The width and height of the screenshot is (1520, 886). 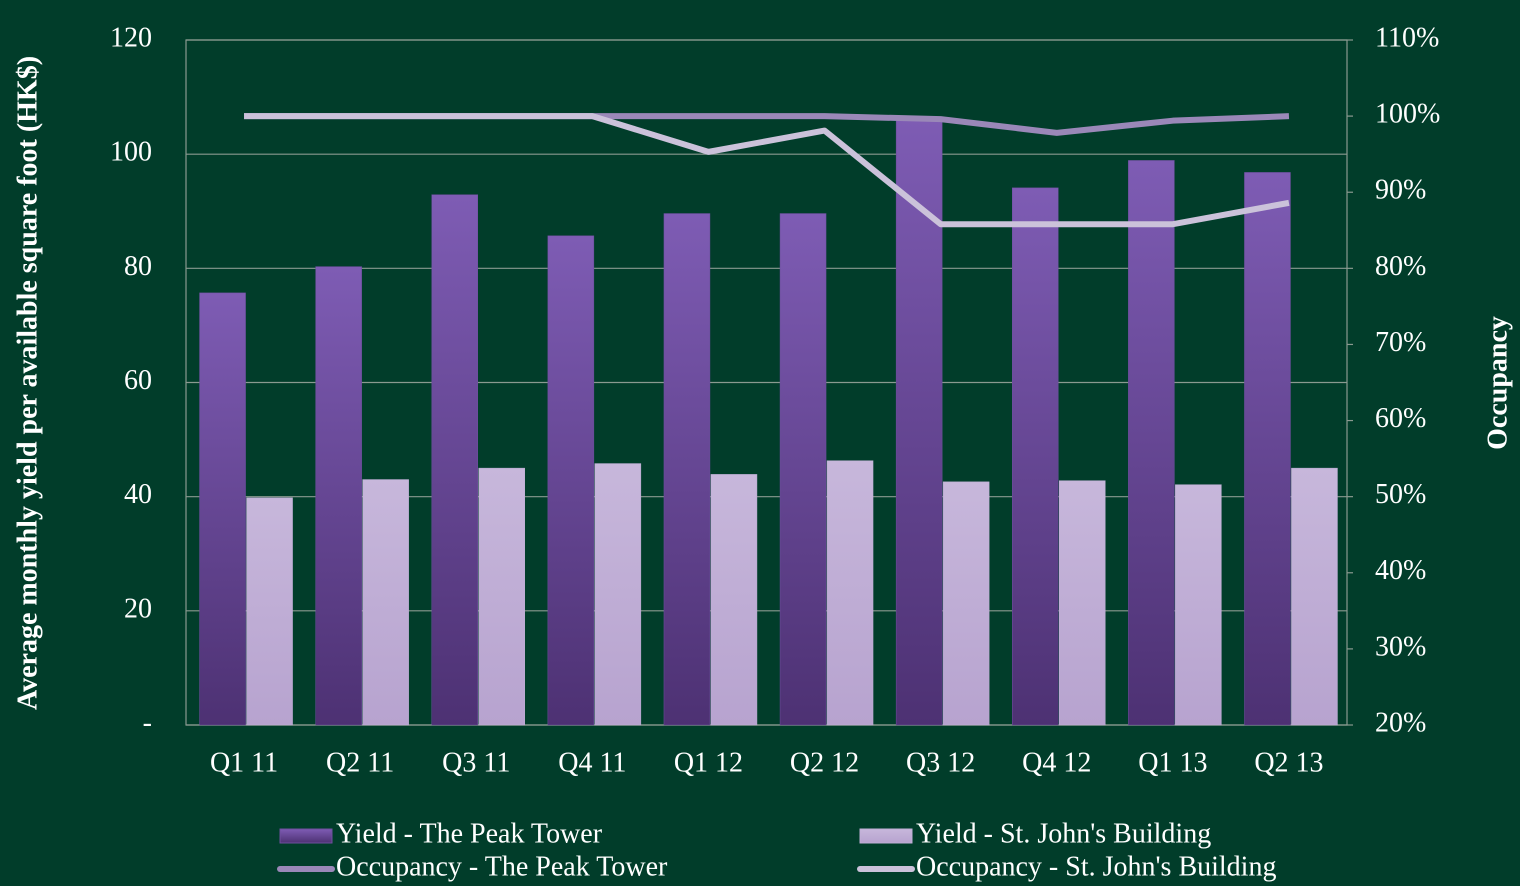 What do you see at coordinates (244, 762) in the screenshot?
I see `x-tick-label: Q1 11` at bounding box center [244, 762].